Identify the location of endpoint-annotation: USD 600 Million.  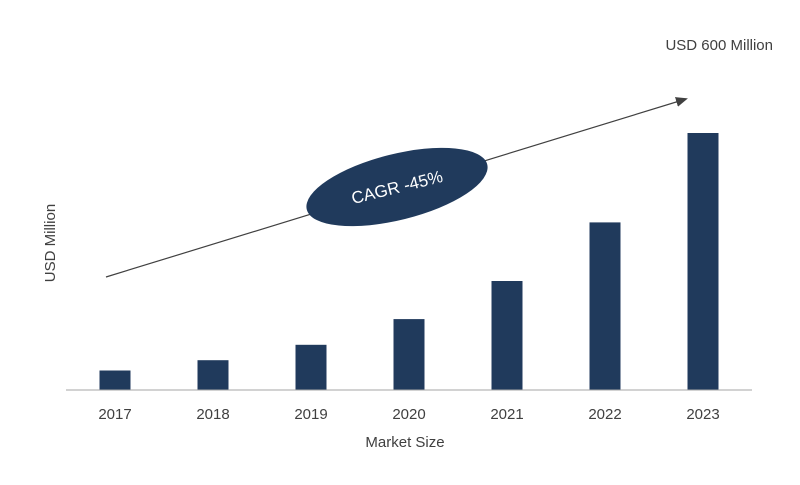
(719, 45).